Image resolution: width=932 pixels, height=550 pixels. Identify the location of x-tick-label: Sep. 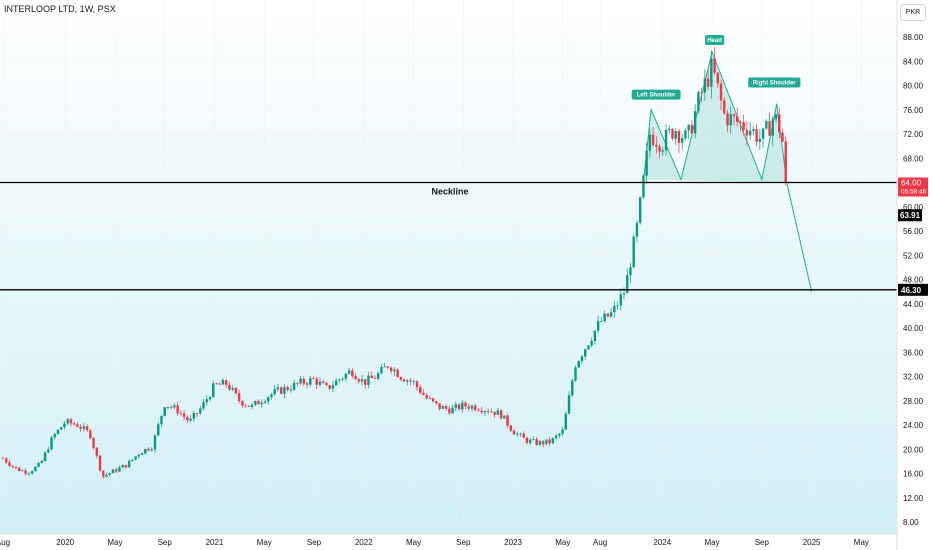
(463, 542).